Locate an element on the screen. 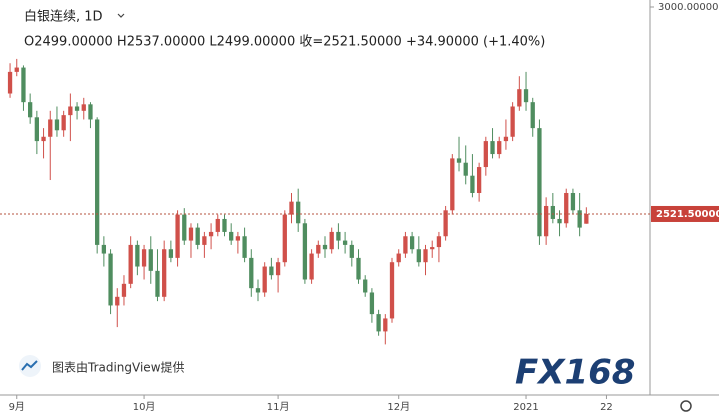 The image size is (719, 416). x-tick-label: 9月 is located at coordinates (17, 407).